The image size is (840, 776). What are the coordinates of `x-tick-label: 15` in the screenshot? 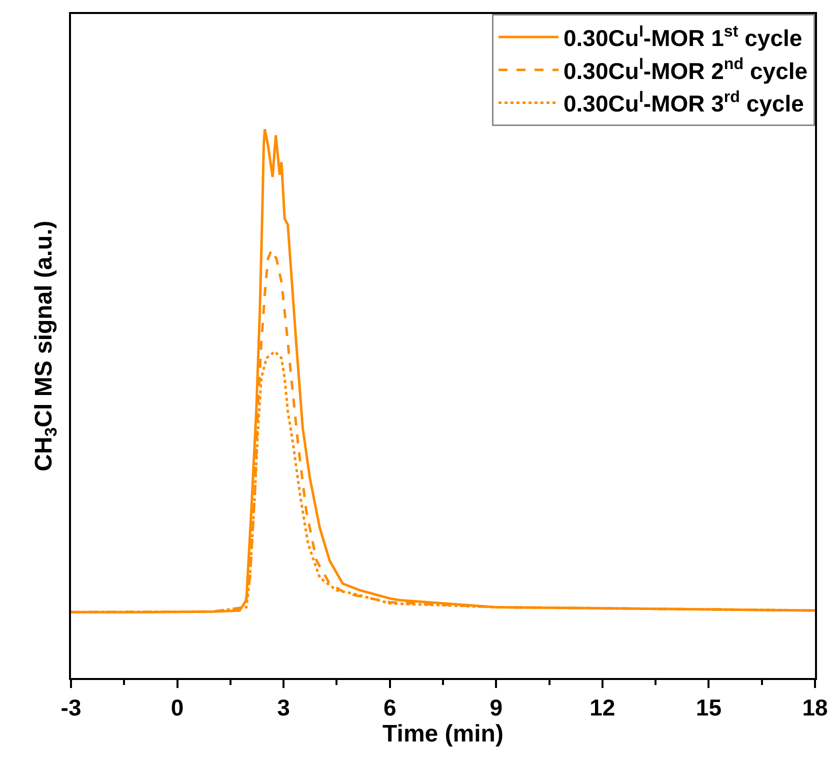 It's located at (709, 707).